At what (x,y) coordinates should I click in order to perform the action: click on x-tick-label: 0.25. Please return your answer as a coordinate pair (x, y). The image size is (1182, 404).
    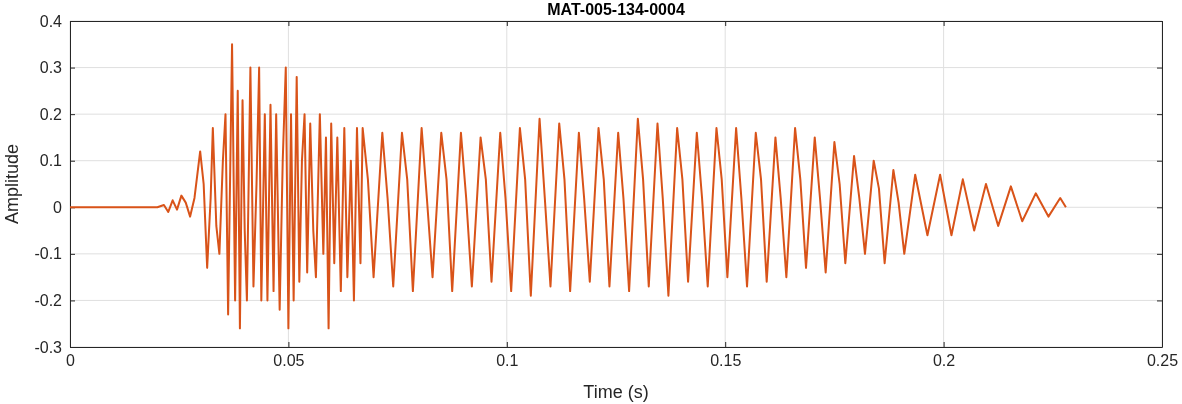
    Looking at the image, I should click on (1162, 361).